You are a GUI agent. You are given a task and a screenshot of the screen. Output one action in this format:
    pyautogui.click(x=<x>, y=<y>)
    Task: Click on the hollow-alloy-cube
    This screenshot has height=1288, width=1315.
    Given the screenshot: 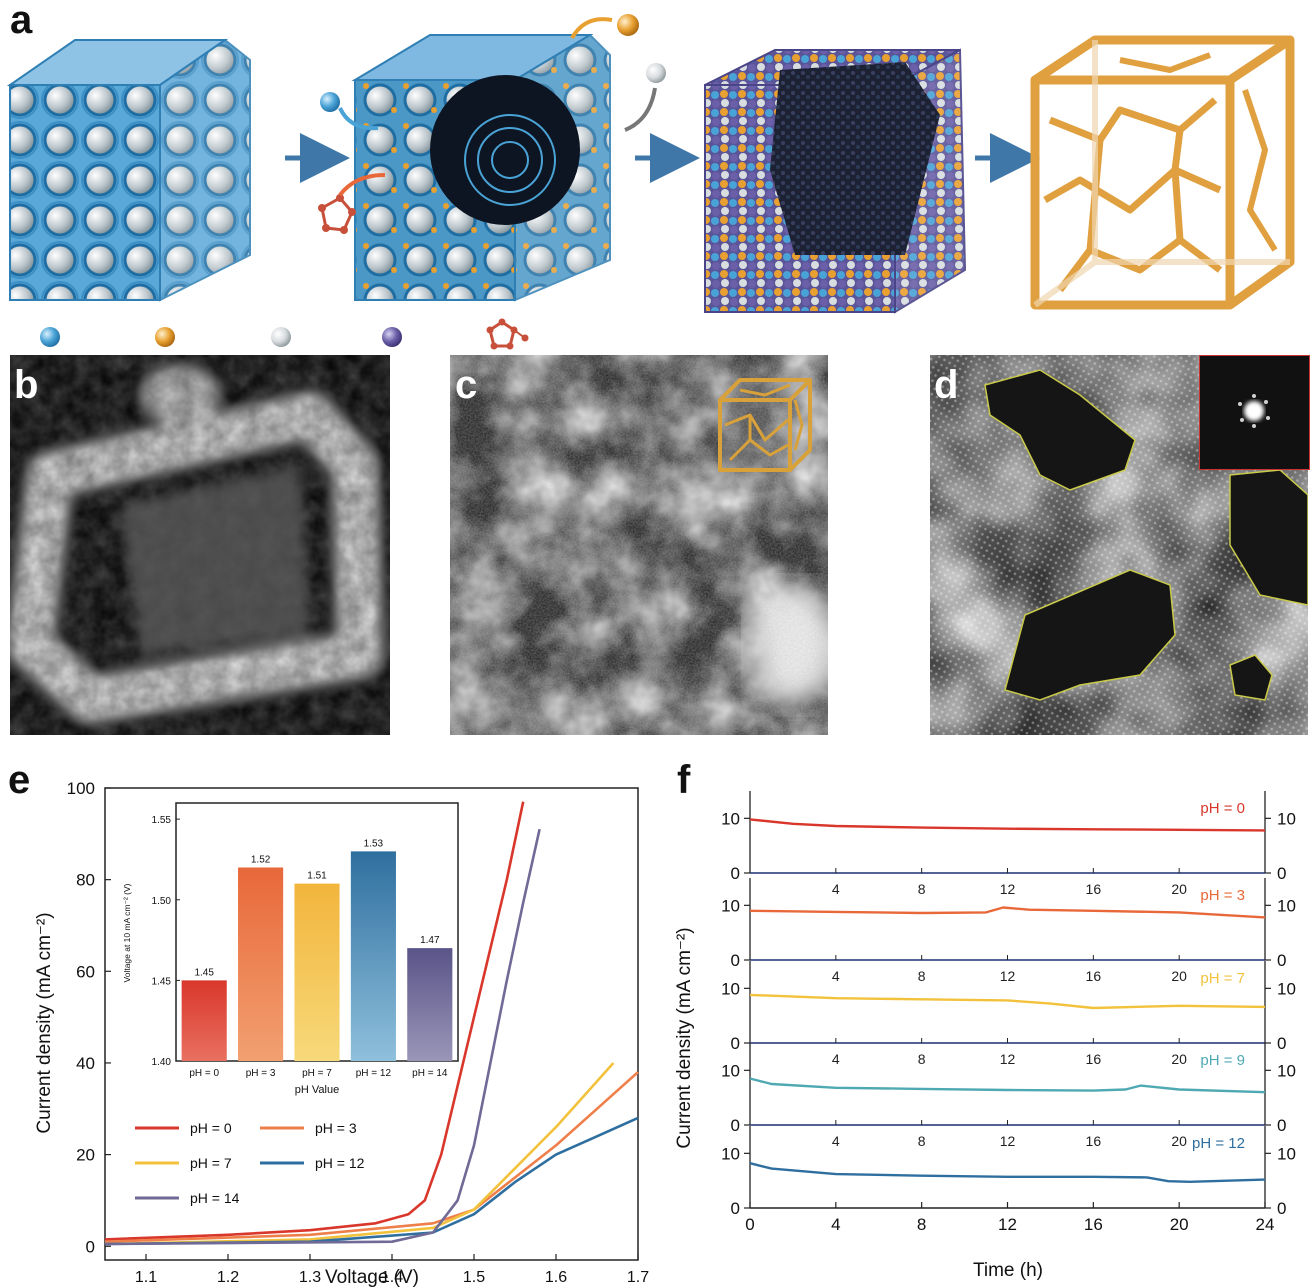 What is the action you would take?
    pyautogui.click(x=835, y=181)
    